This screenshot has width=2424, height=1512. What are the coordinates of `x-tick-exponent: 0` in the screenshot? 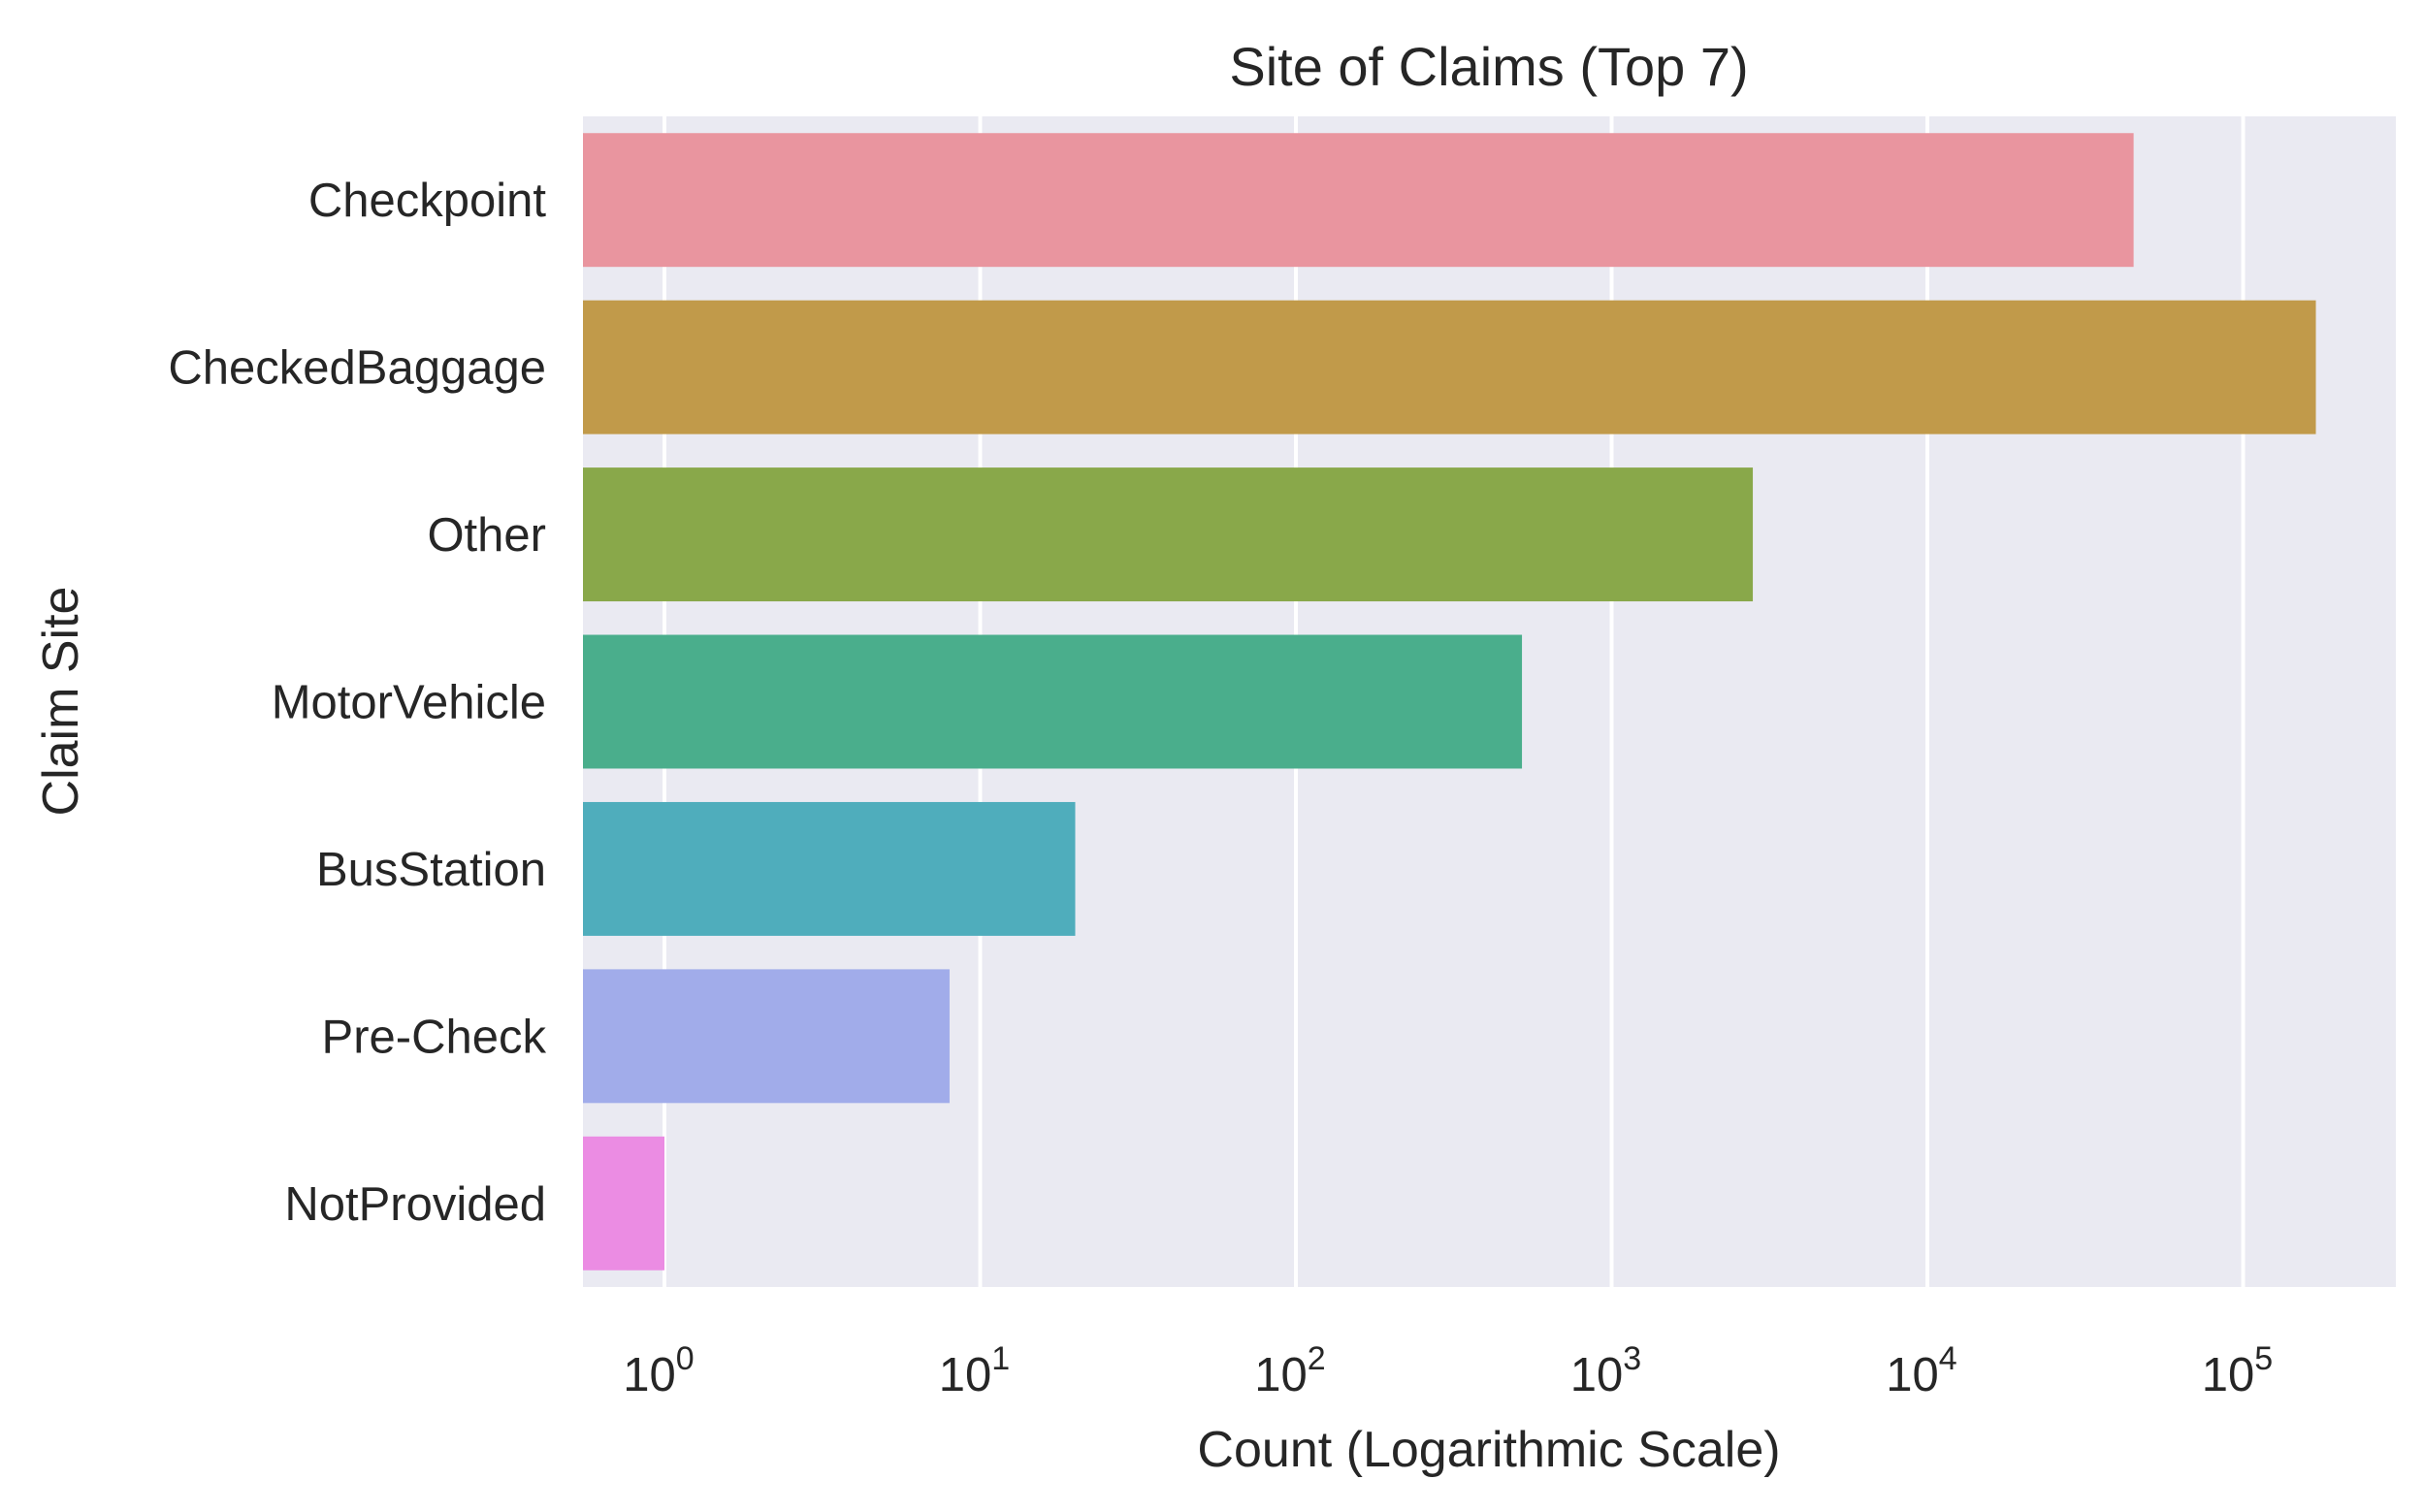 It's located at (685, 1358).